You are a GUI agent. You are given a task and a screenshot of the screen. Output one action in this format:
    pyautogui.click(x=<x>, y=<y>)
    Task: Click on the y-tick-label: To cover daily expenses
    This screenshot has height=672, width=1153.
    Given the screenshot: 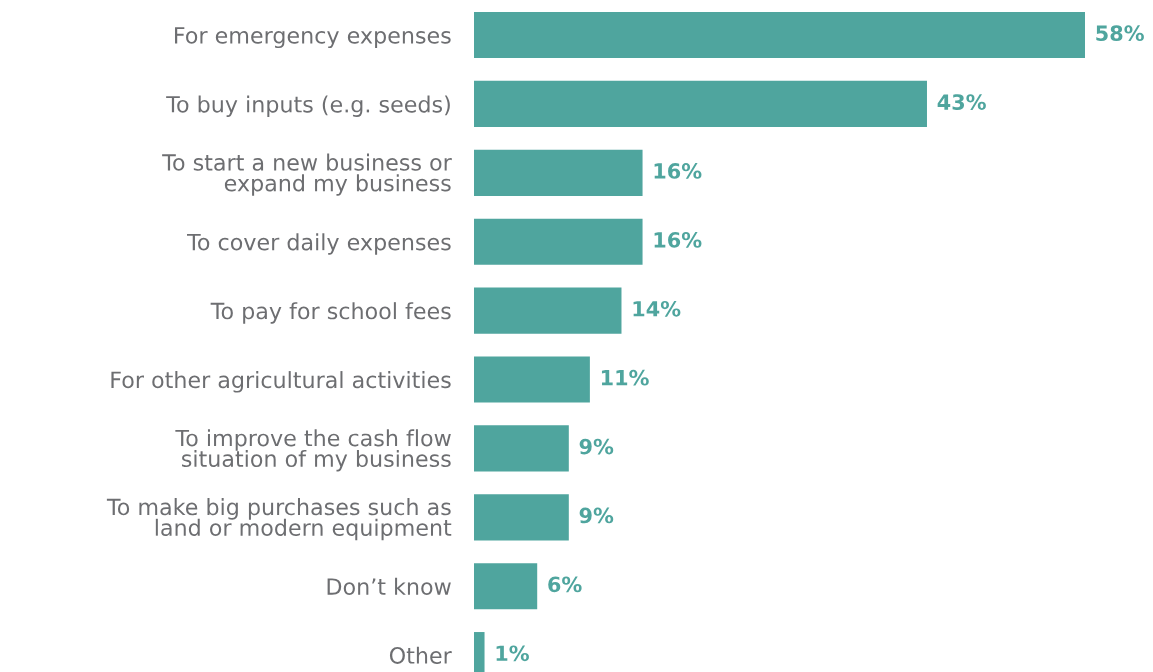 What is the action you would take?
    pyautogui.click(x=319, y=244)
    